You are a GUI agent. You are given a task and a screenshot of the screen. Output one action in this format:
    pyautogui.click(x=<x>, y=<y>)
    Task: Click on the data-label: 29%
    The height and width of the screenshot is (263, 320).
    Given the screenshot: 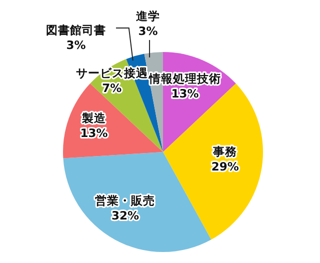 What is the action you would take?
    pyautogui.click(x=225, y=167)
    